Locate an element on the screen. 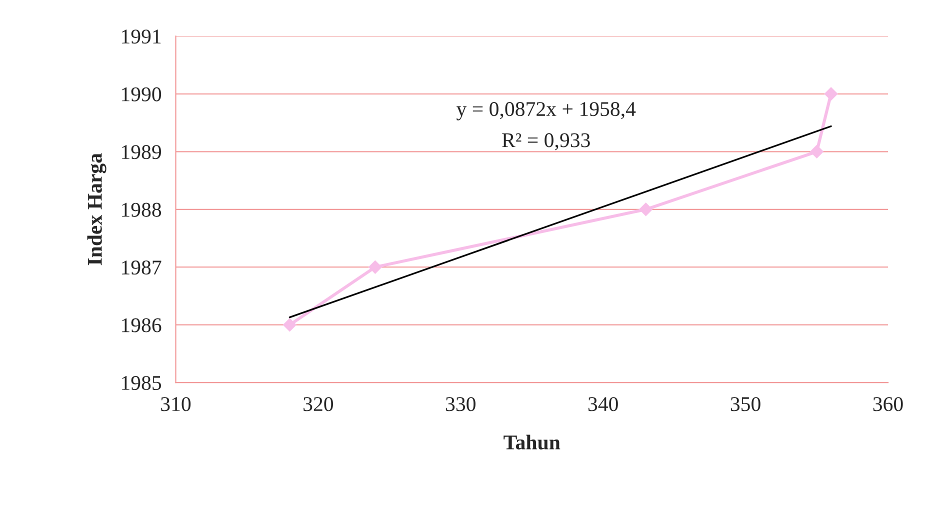  x-tick-label: 310 is located at coordinates (176, 404).